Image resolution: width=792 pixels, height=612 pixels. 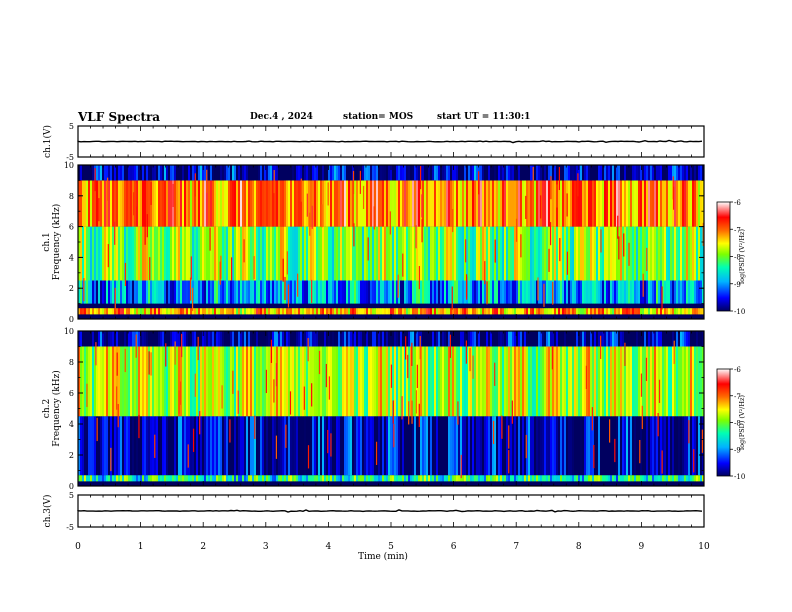 I want to click on y-tick-label: 4, so click(x=71, y=257).